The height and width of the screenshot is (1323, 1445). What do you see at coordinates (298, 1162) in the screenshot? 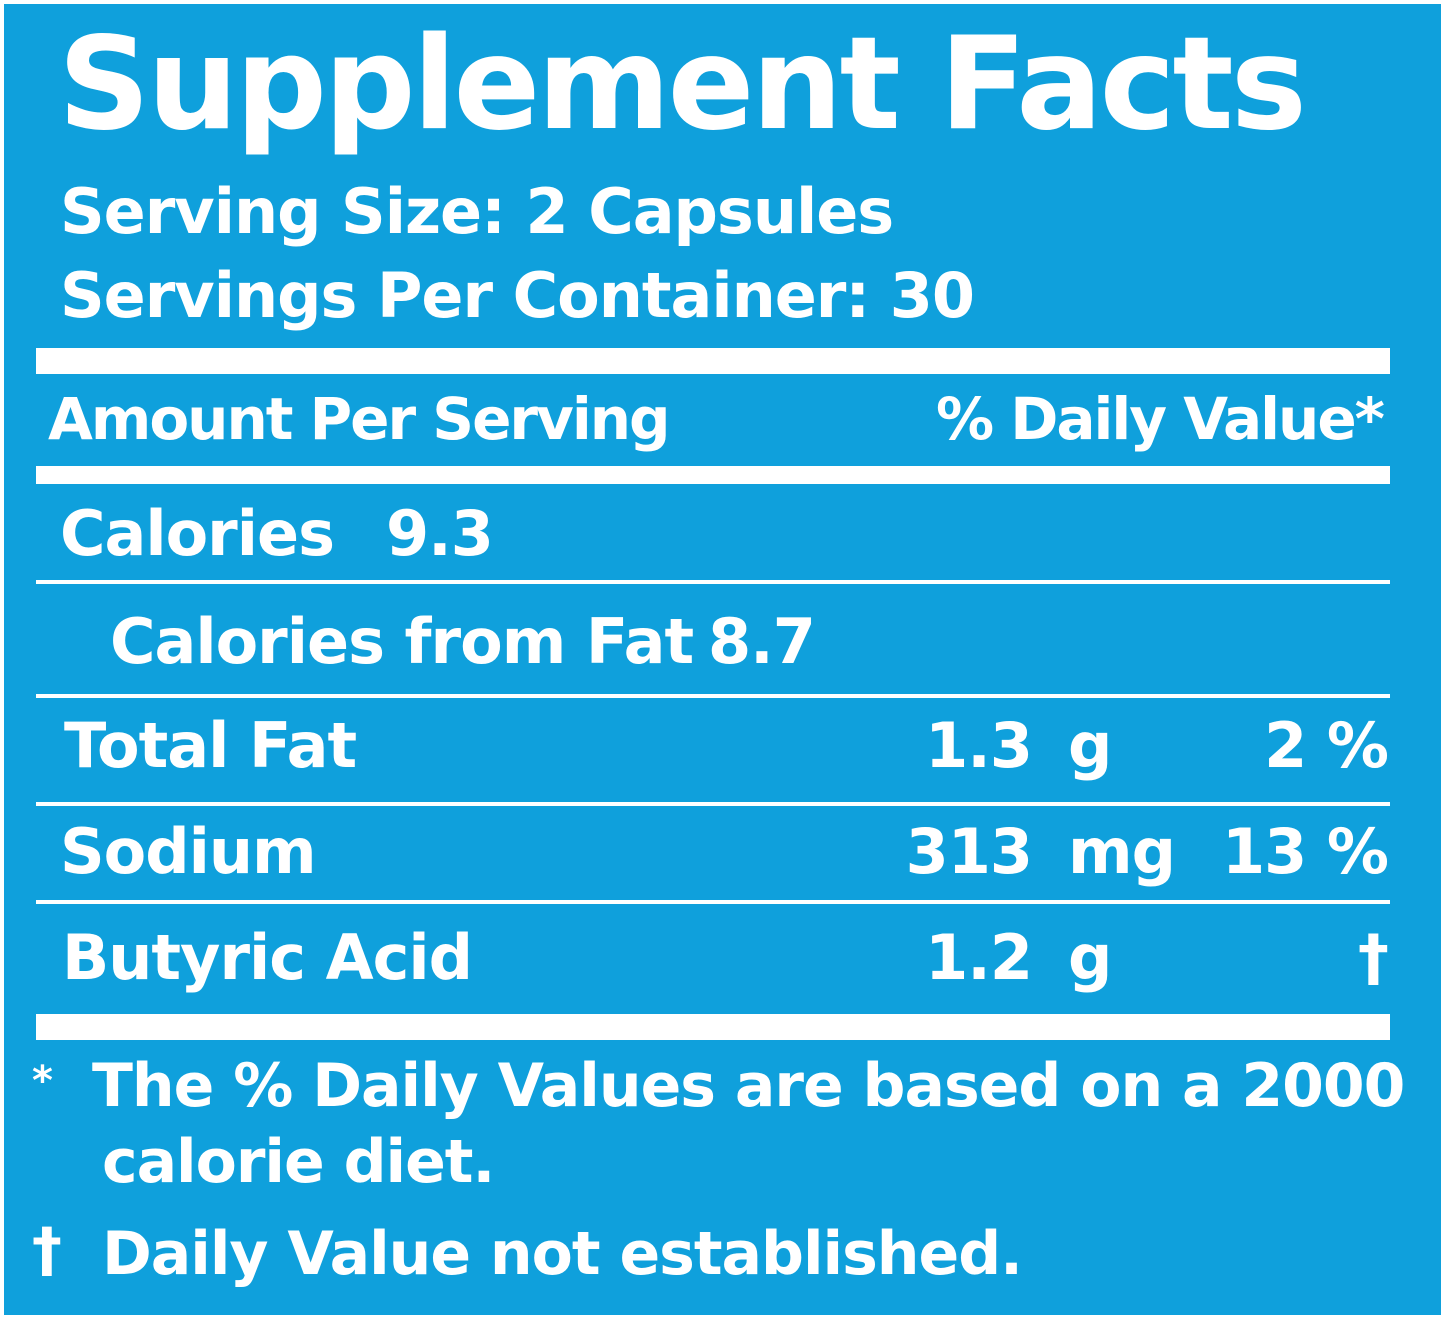
I see `footnote-daily-values-line2: calorie diet.` at bounding box center [298, 1162].